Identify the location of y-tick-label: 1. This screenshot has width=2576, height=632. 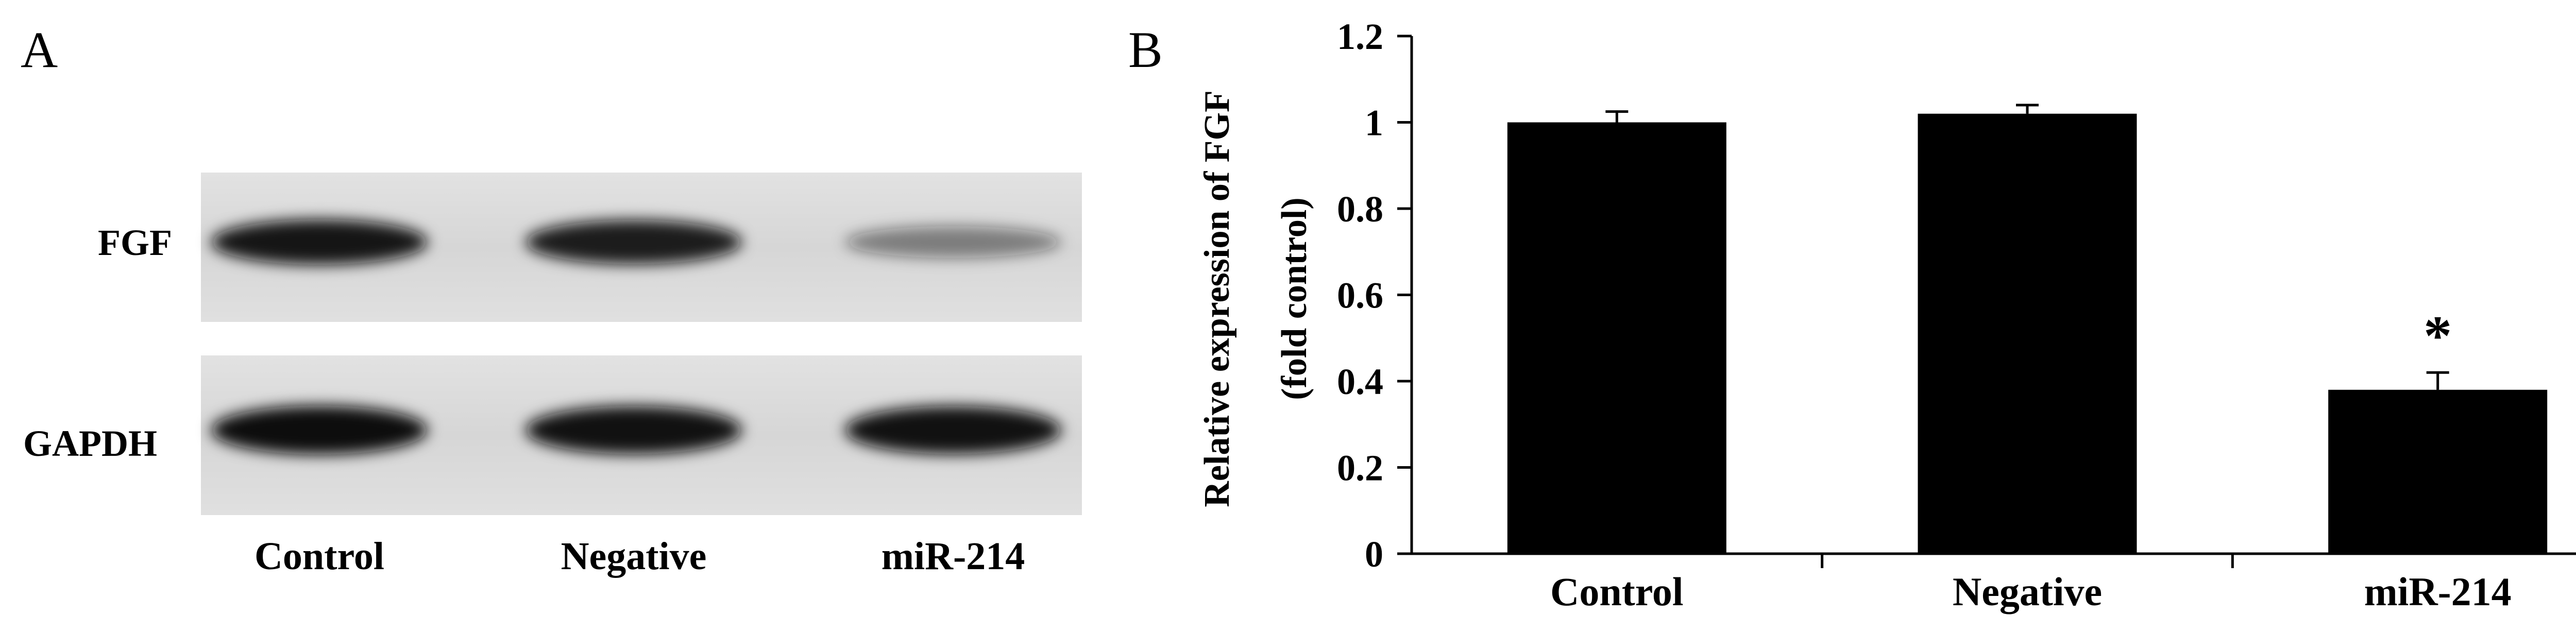
(1374, 123).